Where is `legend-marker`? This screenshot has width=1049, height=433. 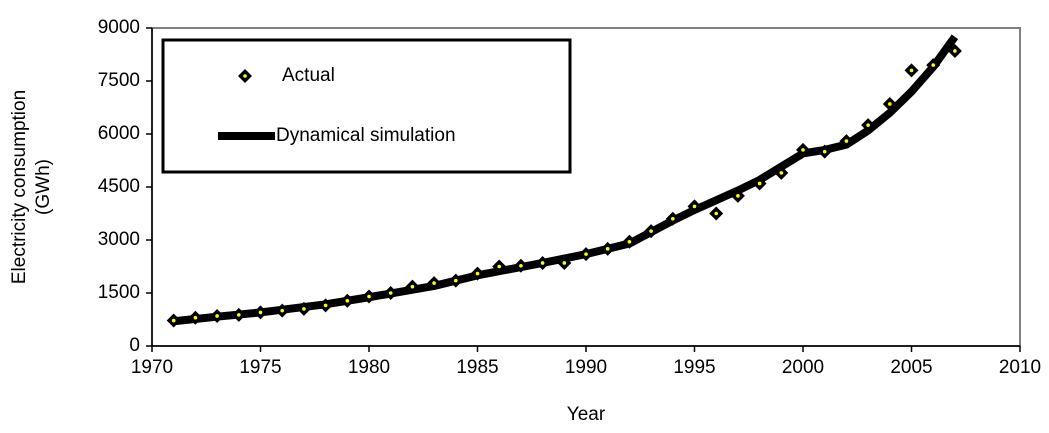
legend-marker is located at coordinates (245, 76).